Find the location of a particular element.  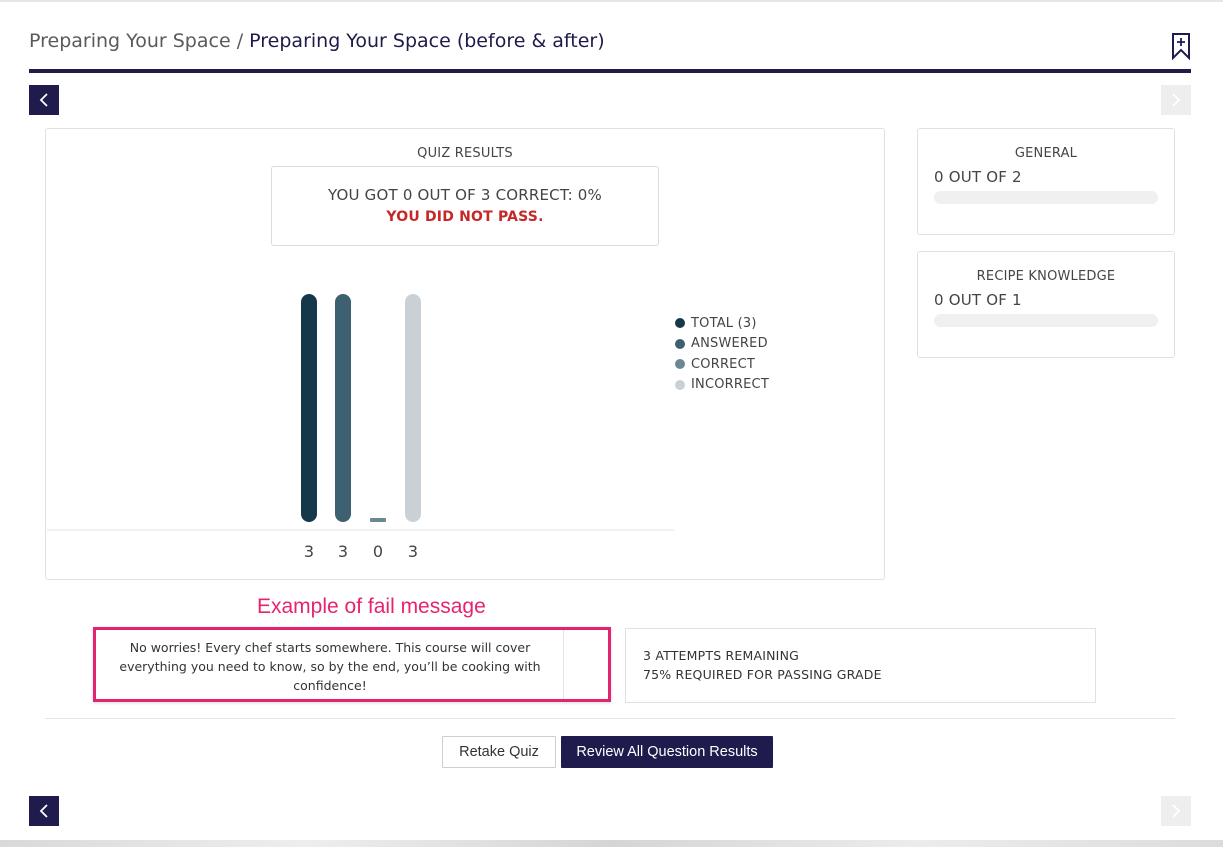

previous-page-button is located at coordinates (44, 100).